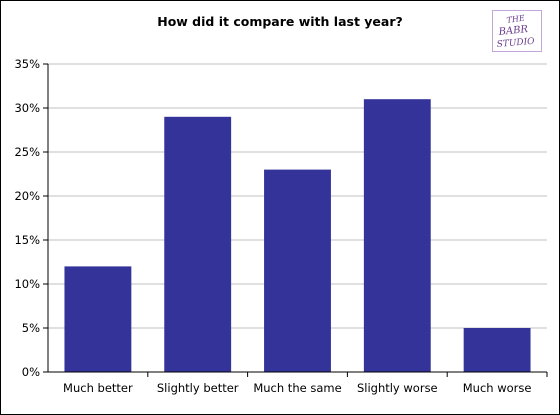 The image size is (560, 415). What do you see at coordinates (497, 388) in the screenshot?
I see `x-tick-label: Much worse` at bounding box center [497, 388].